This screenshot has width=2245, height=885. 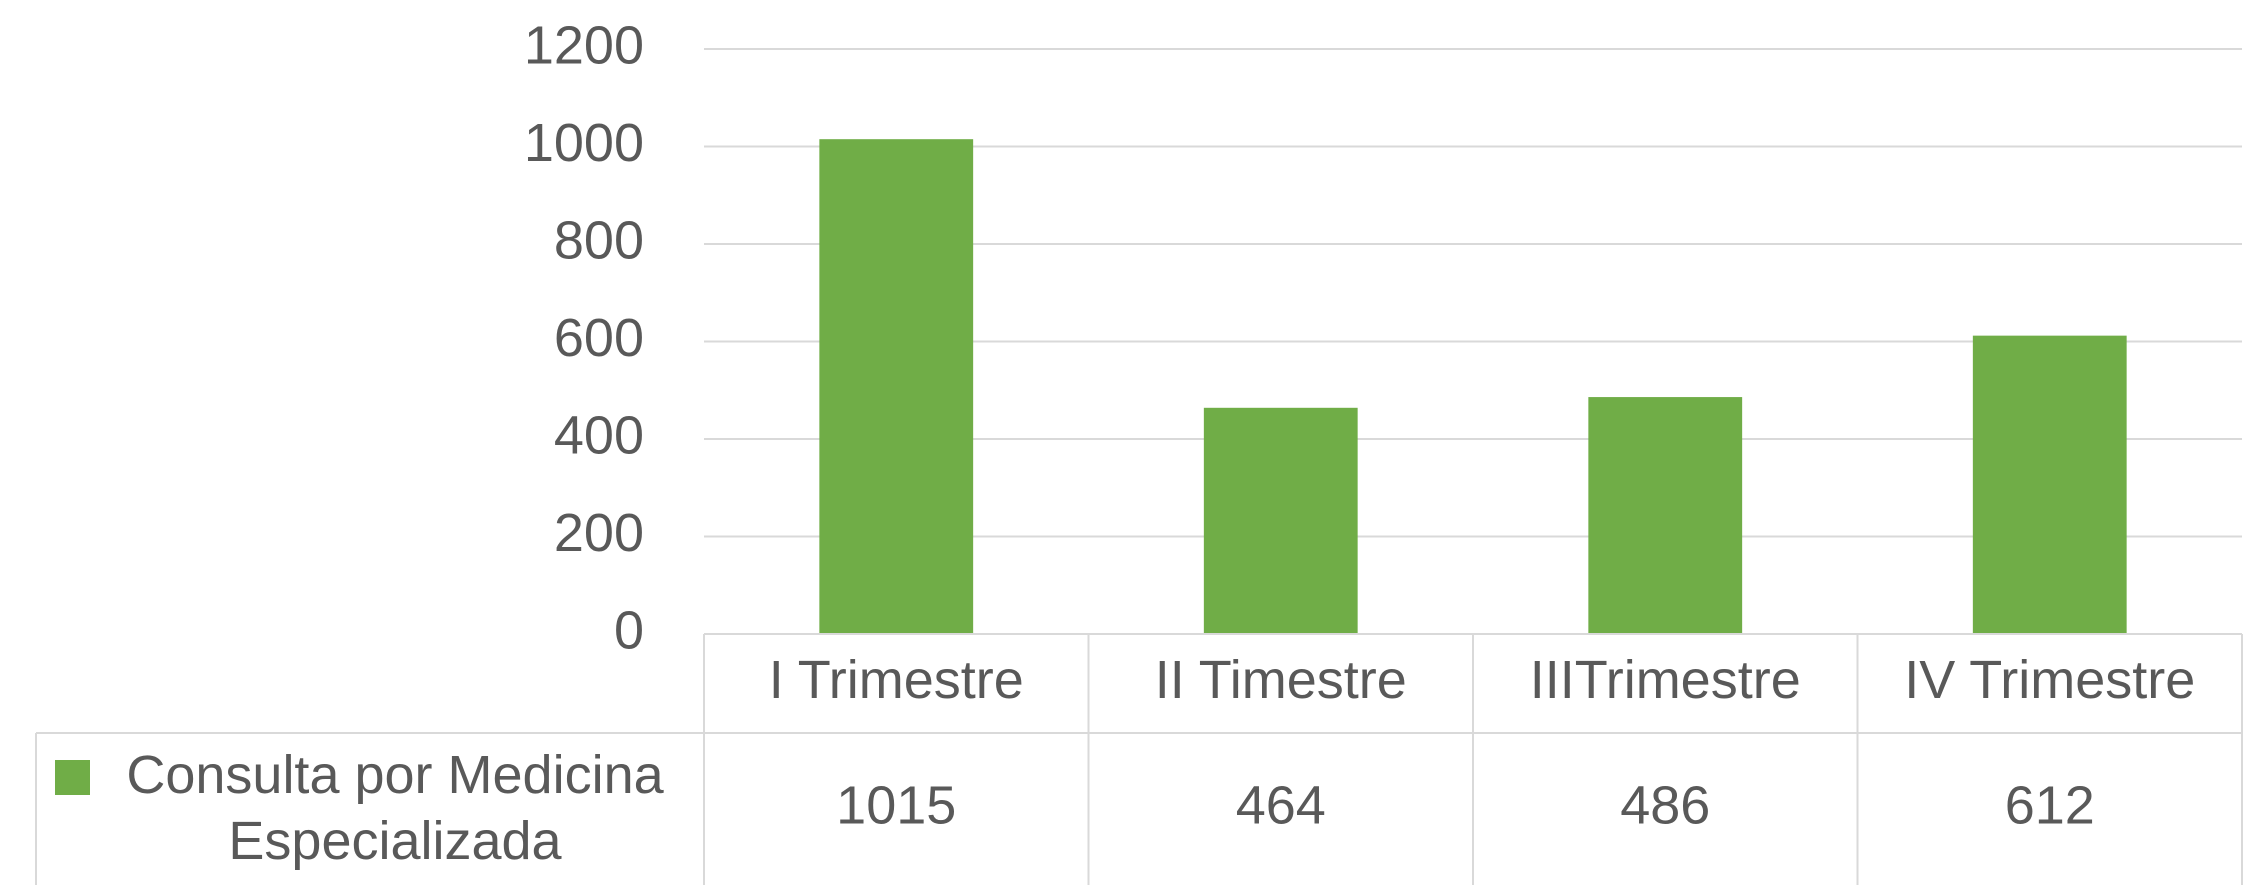 What do you see at coordinates (395, 808) in the screenshot?
I see `legend-label: Consulta por Medicina Especializada` at bounding box center [395, 808].